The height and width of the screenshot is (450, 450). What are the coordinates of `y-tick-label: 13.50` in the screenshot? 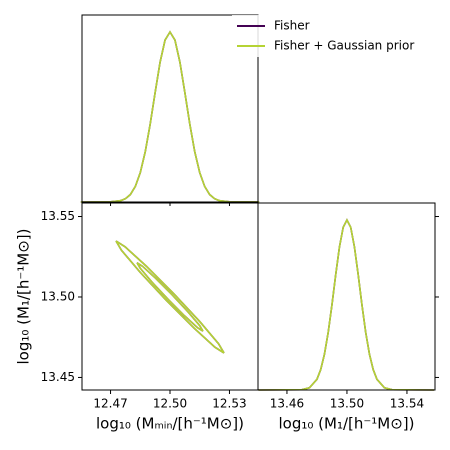 It's located at (58, 296).